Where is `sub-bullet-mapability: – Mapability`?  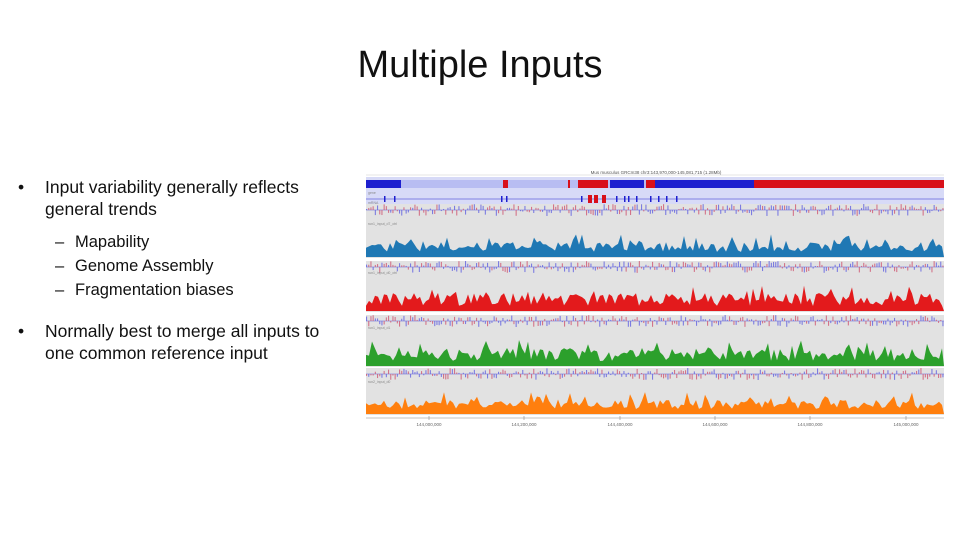
sub-bullet-mapability: – Mapability is located at coordinates (185, 242).